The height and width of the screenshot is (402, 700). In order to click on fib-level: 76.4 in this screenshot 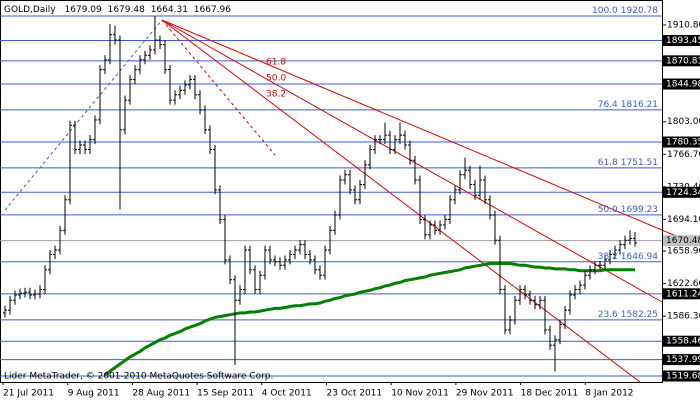, I will do `click(608, 104)`.